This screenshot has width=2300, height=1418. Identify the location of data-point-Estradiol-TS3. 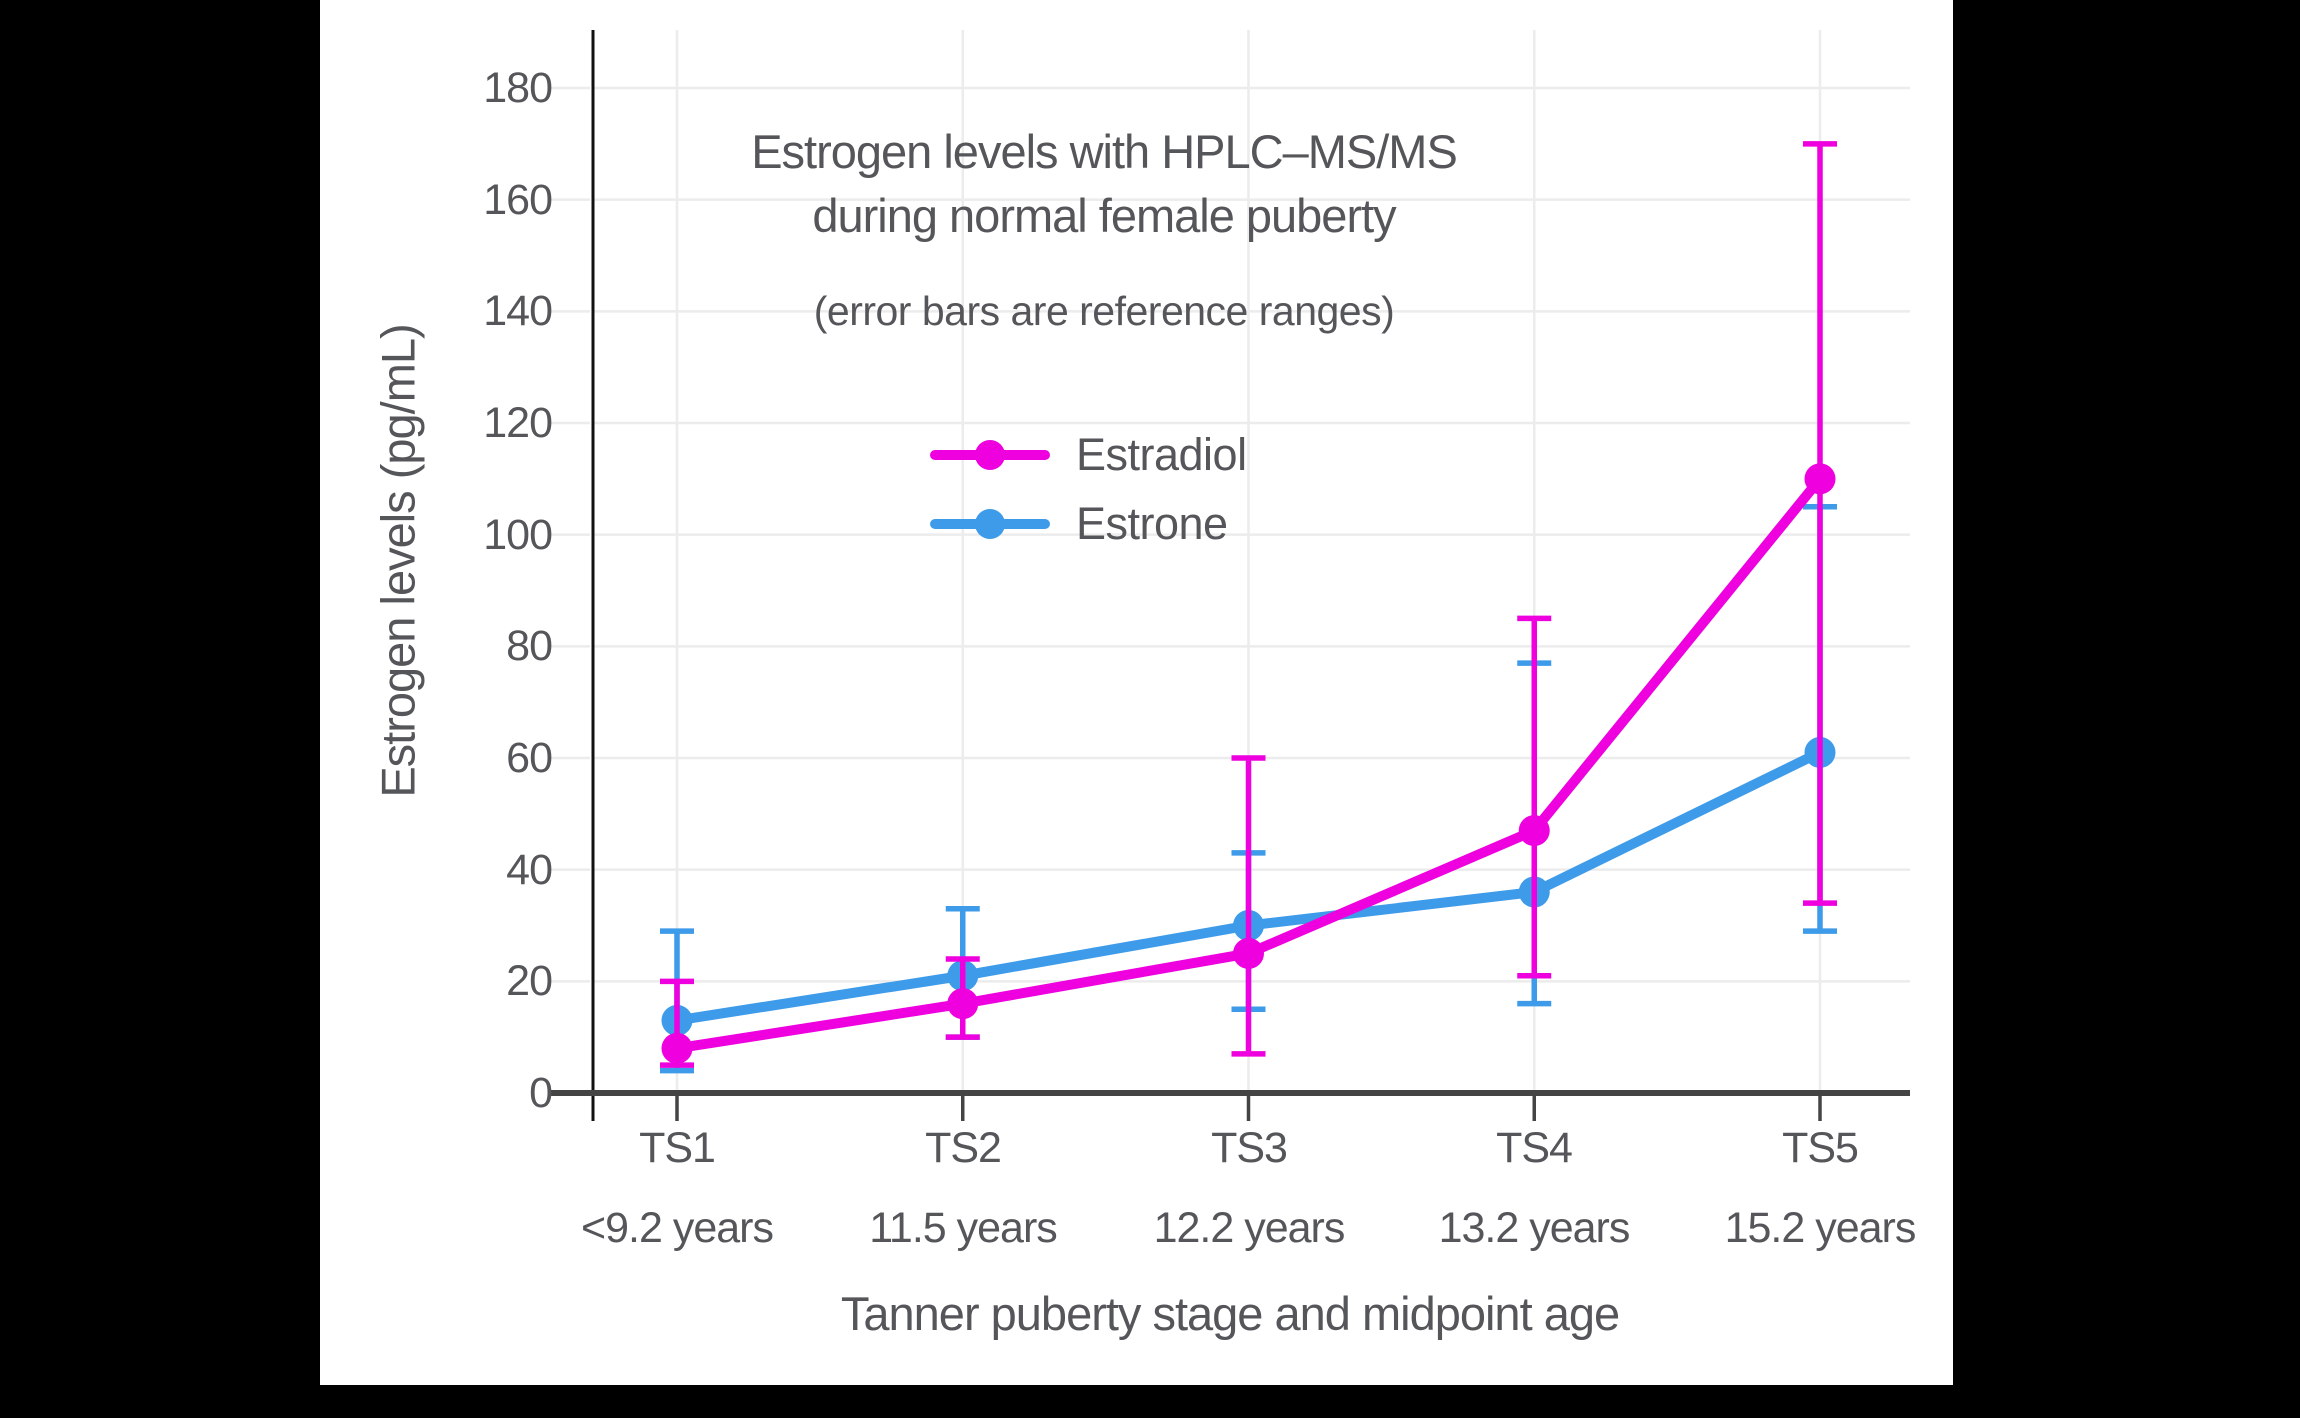
(1248, 953).